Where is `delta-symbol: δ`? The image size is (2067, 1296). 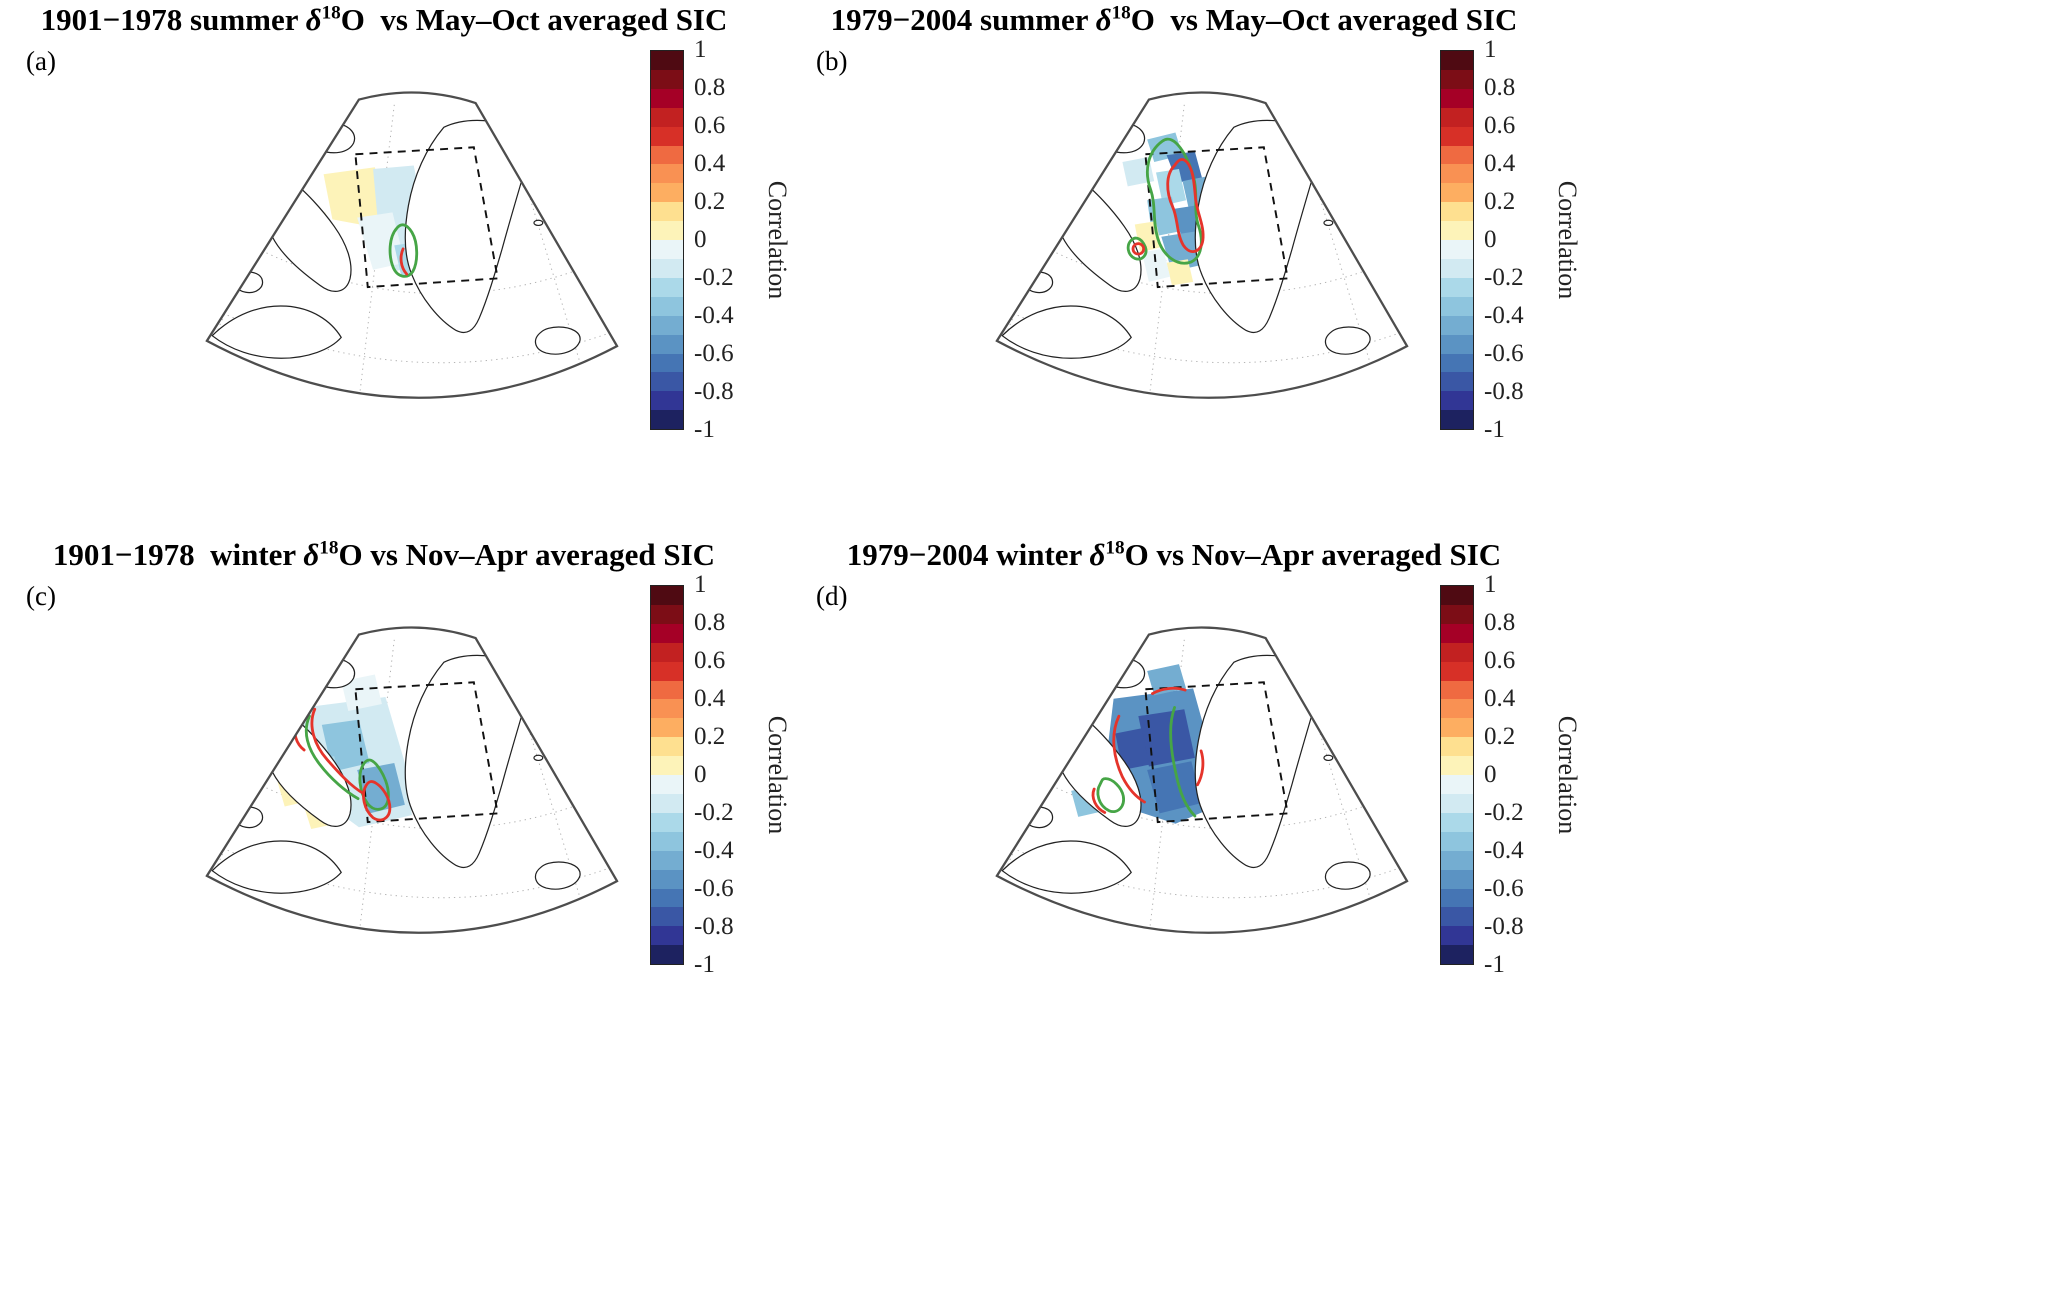
delta-symbol: δ is located at coordinates (313, 19).